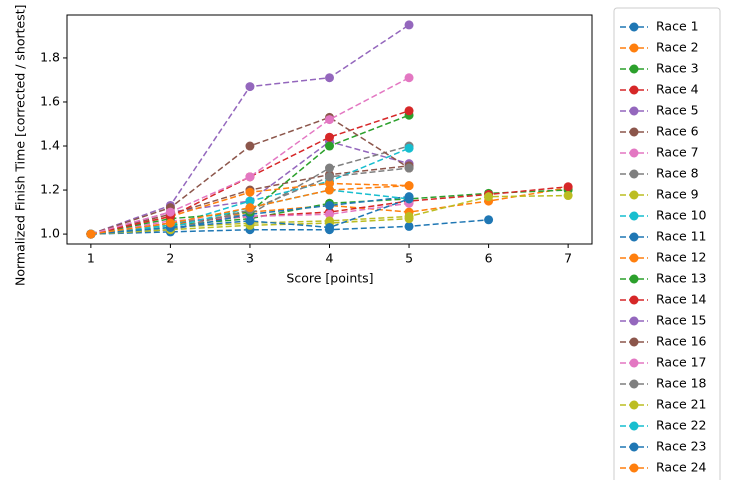 This screenshot has width=736, height=480. Describe the element at coordinates (50, 56) in the screenshot. I see `y-tick-label: 1.8` at that location.